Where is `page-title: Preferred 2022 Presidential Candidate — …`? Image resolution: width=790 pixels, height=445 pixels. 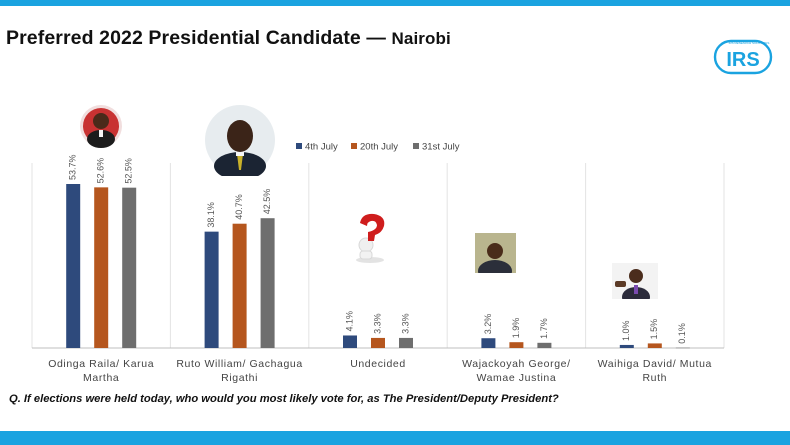 page-title: Preferred 2022 Presidential Candidate — … is located at coordinates (228, 38).